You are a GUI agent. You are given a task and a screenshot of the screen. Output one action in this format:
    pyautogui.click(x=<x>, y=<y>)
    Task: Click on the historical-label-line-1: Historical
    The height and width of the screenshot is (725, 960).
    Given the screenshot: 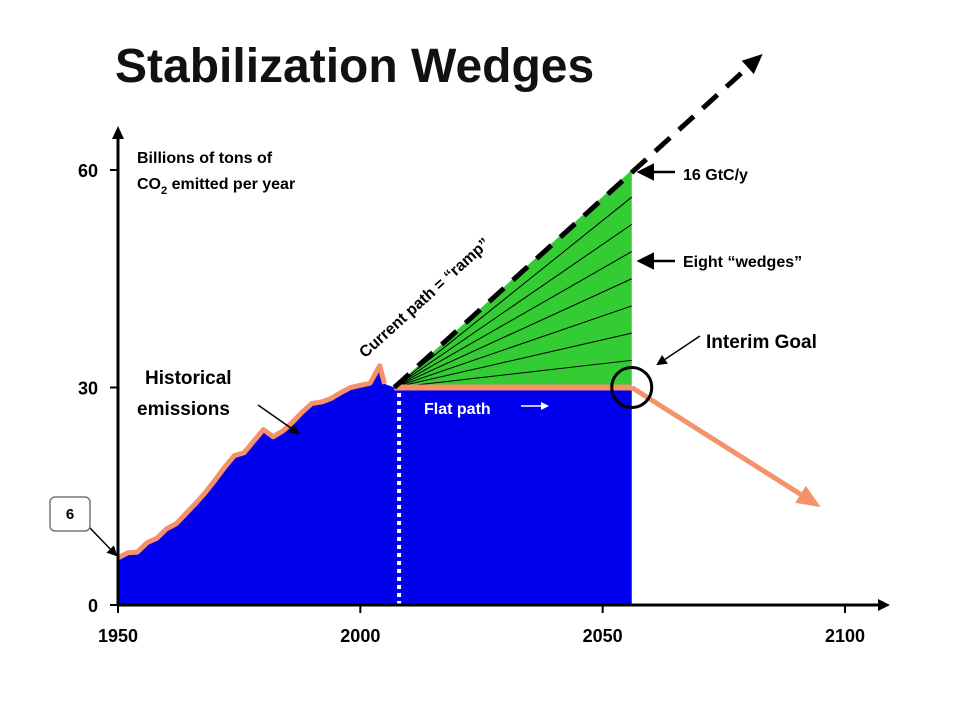 What is the action you would take?
    pyautogui.click(x=188, y=378)
    